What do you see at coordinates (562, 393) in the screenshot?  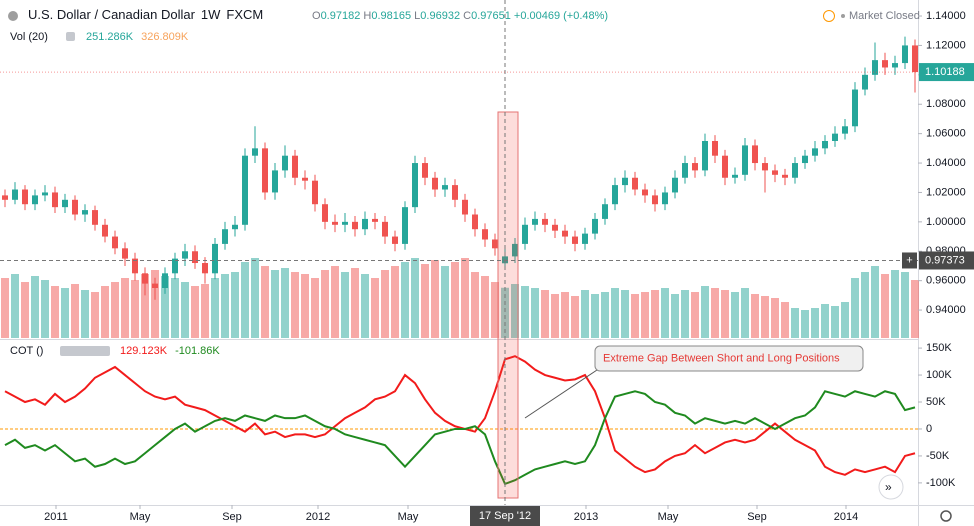 I see `callout-pointer` at bounding box center [562, 393].